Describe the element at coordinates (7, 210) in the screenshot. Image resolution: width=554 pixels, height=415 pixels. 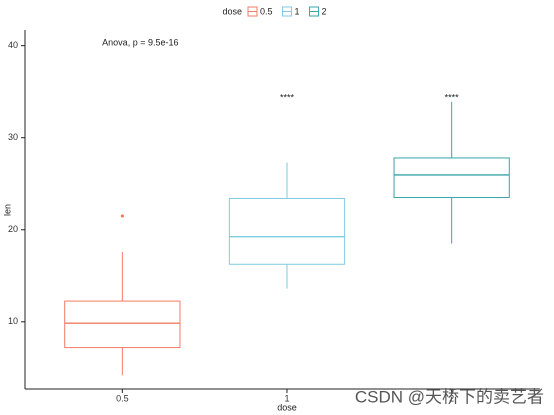
I see `y-axis-label: len` at that location.